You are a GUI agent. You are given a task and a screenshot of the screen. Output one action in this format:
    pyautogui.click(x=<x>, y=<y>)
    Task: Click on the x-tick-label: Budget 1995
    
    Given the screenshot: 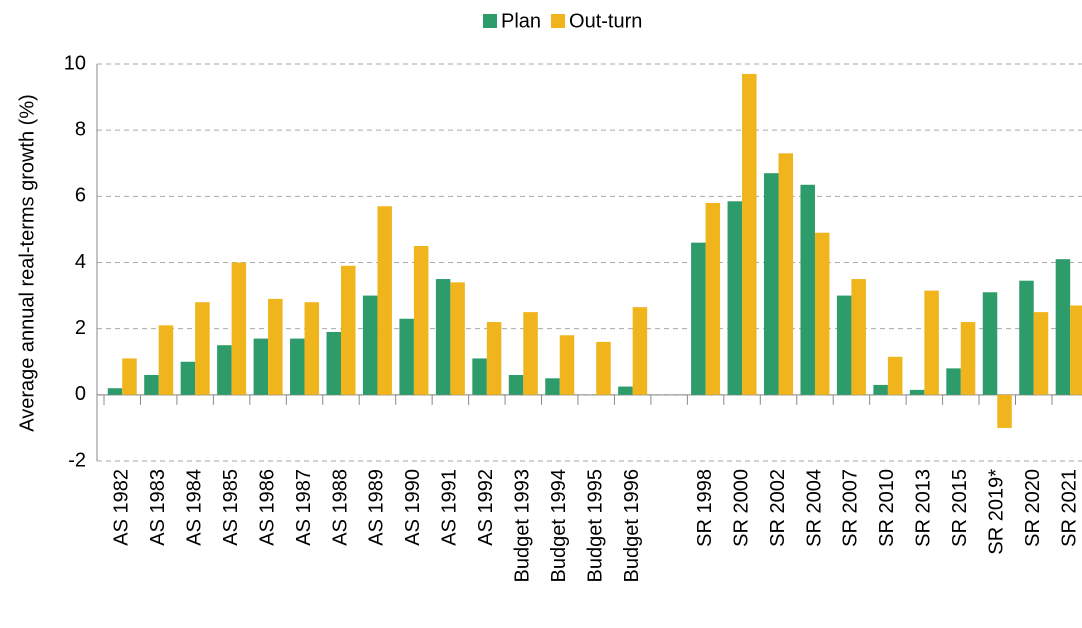 What is the action you would take?
    pyautogui.click(x=595, y=525)
    